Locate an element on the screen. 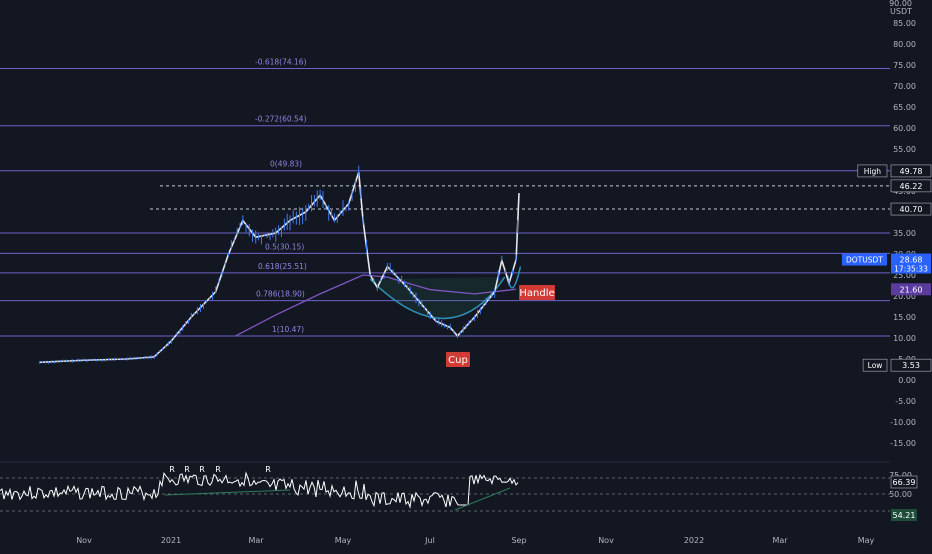  price-tick: 70.00 is located at coordinates (904, 86).